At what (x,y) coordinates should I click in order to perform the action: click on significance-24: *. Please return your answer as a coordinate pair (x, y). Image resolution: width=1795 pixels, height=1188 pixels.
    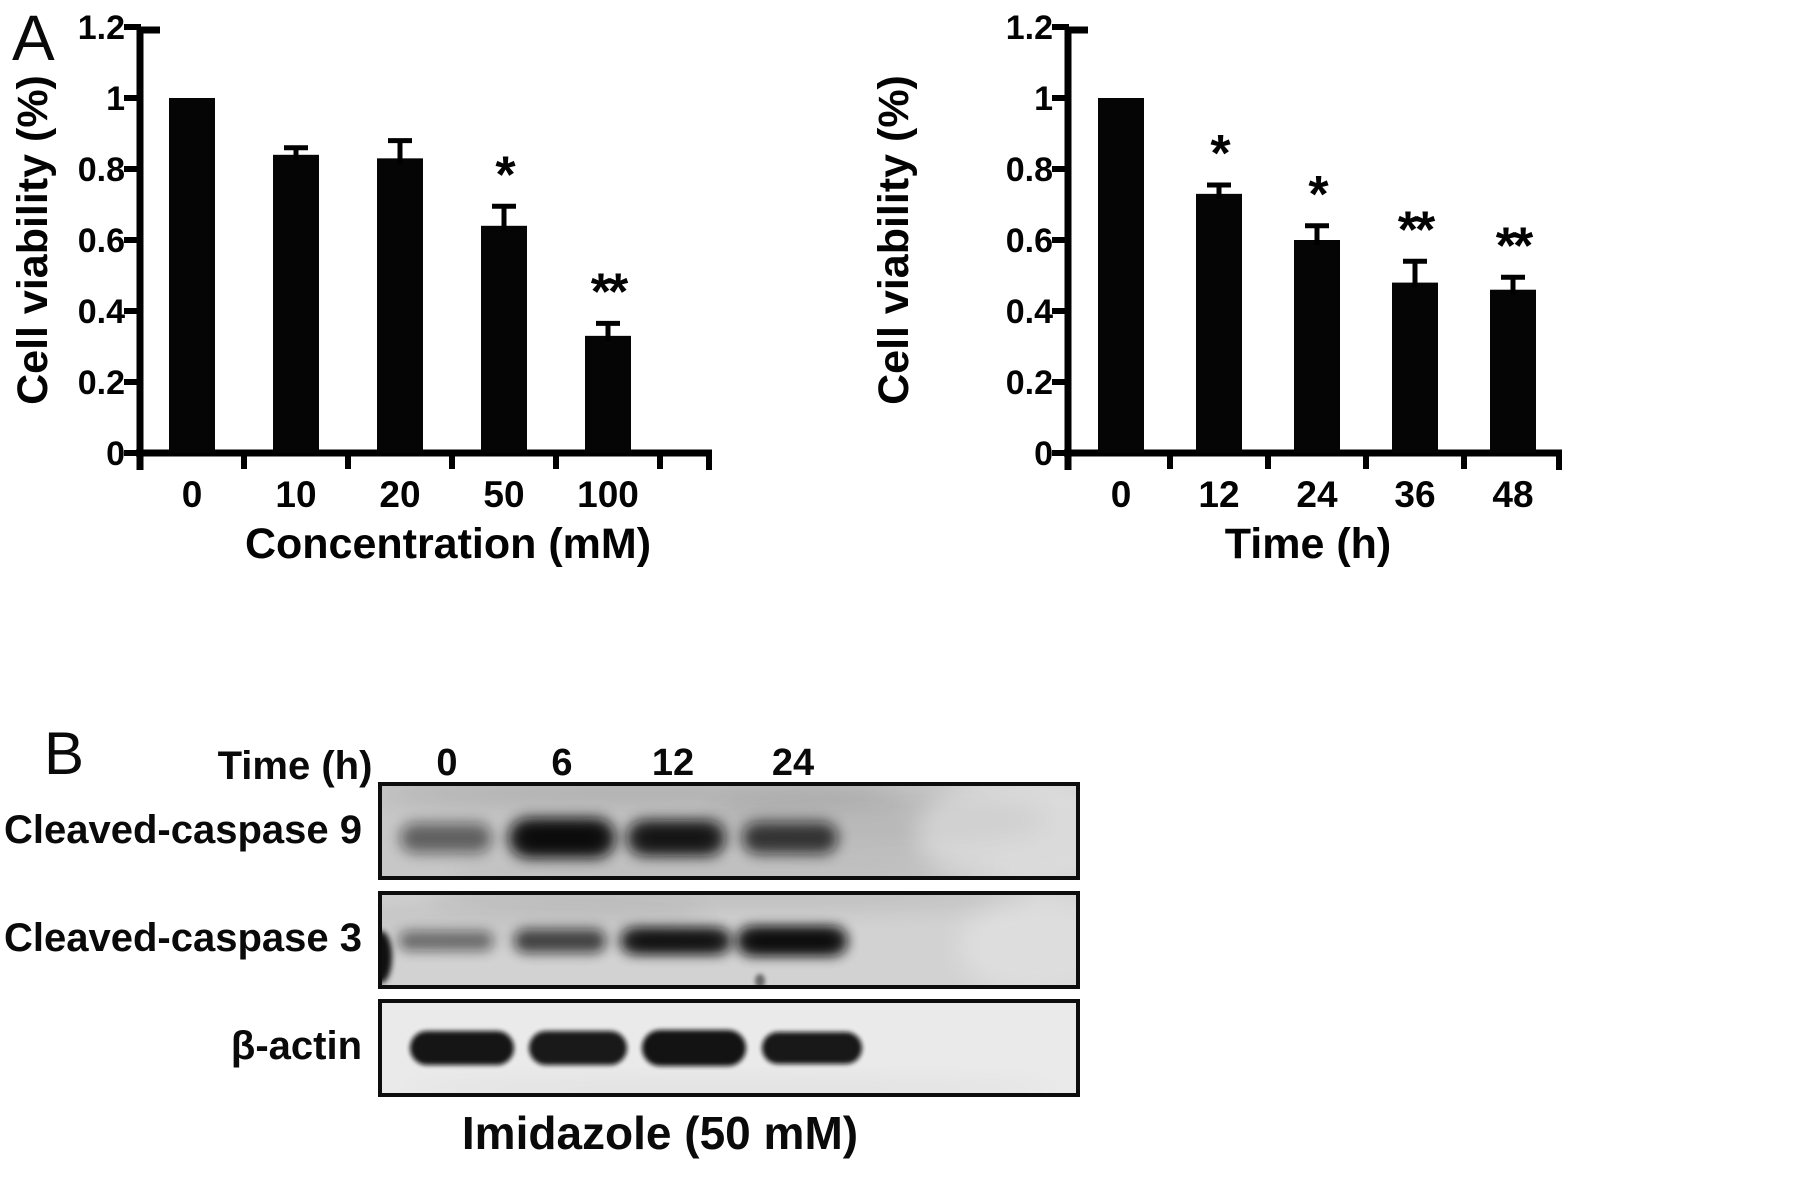
    Looking at the image, I should click on (1318, 195).